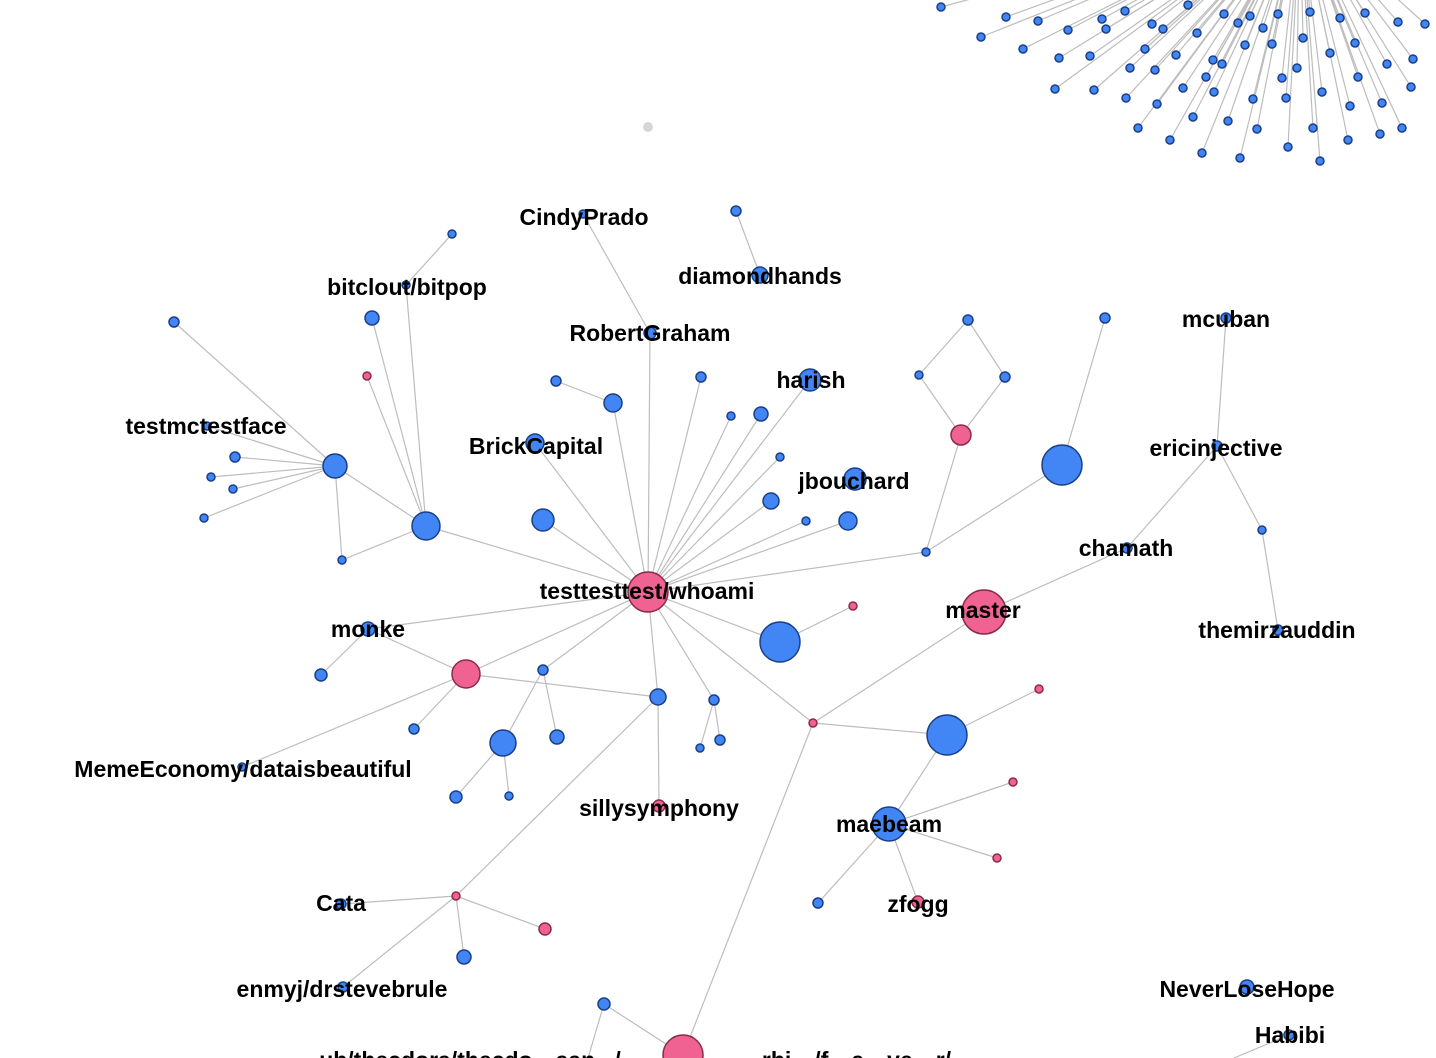 The height and width of the screenshot is (1058, 1436). What do you see at coordinates (335, 466) in the screenshot?
I see `graph-node-a` at bounding box center [335, 466].